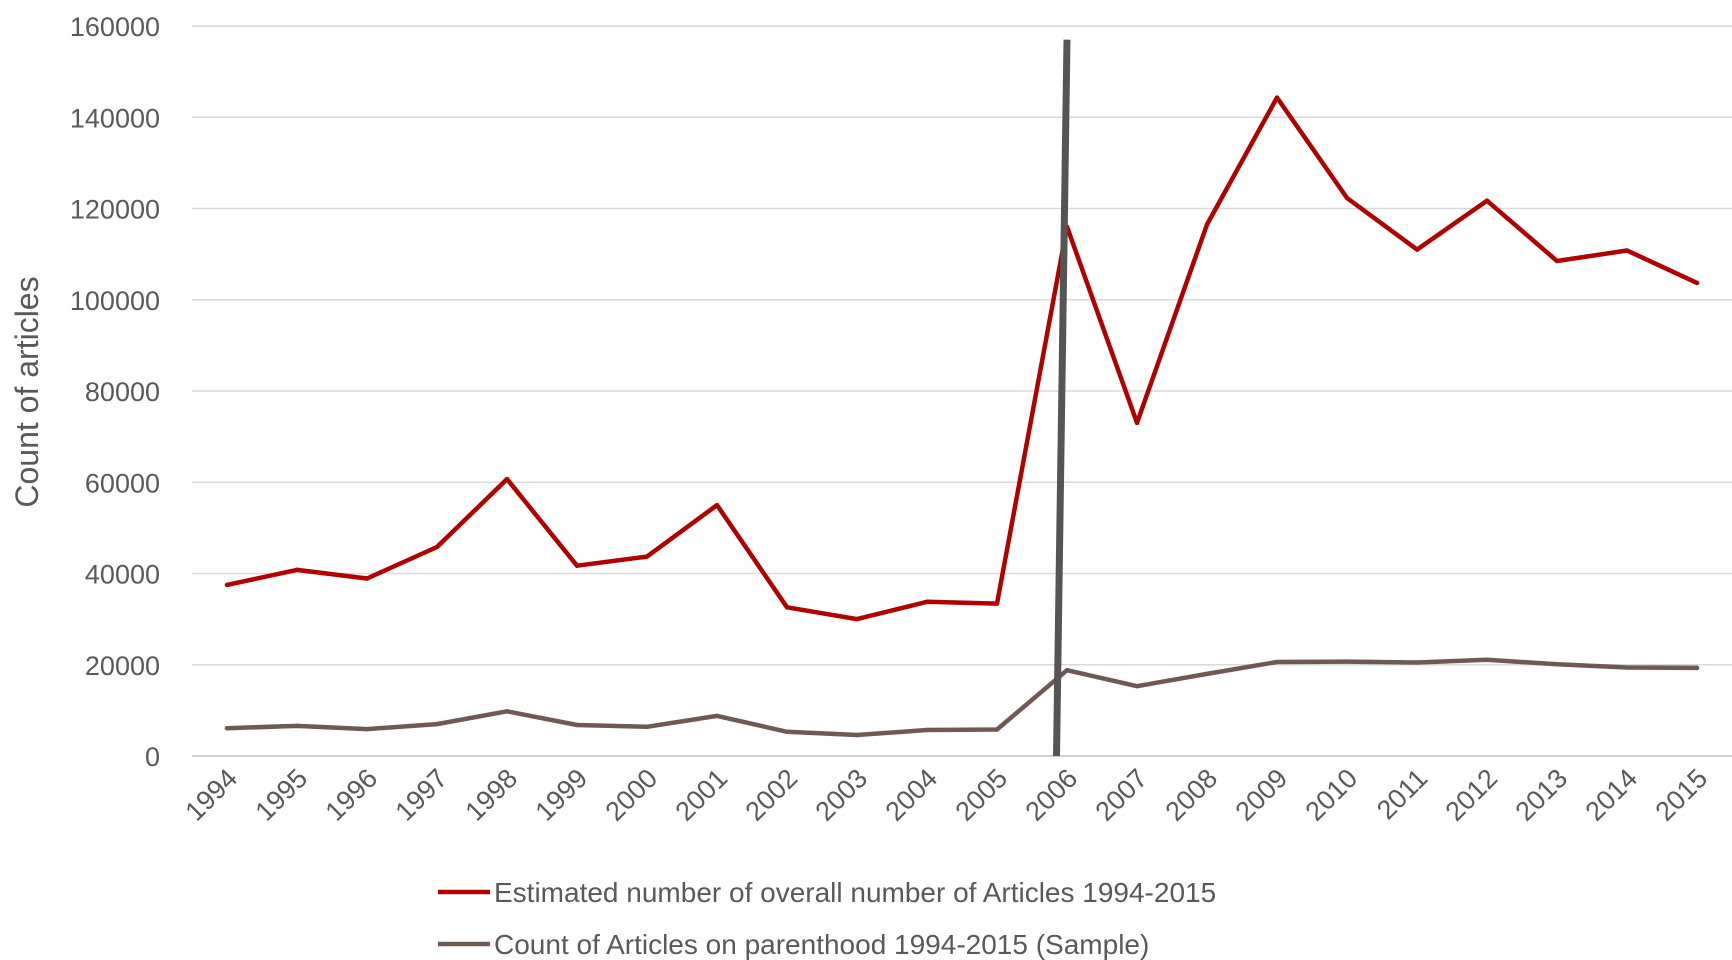 The width and height of the screenshot is (1732, 960). What do you see at coordinates (1192, 795) in the screenshot?
I see `x-tick-label: 2008` at bounding box center [1192, 795].